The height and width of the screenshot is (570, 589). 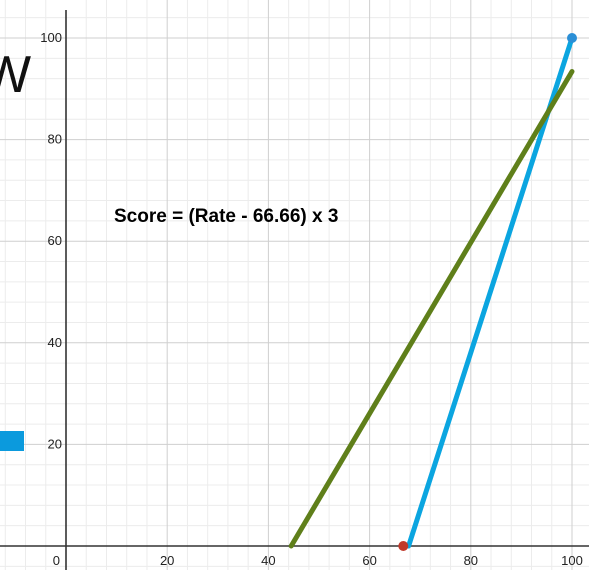 I want to click on x-tick-label: 20, so click(x=167, y=560).